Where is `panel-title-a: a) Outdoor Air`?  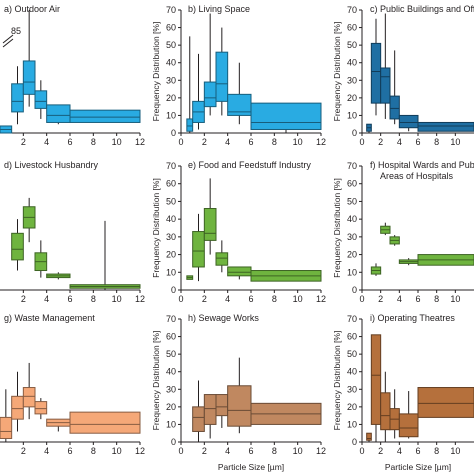
panel-title-a: a) Outdoor Air is located at coordinates (32, 9).